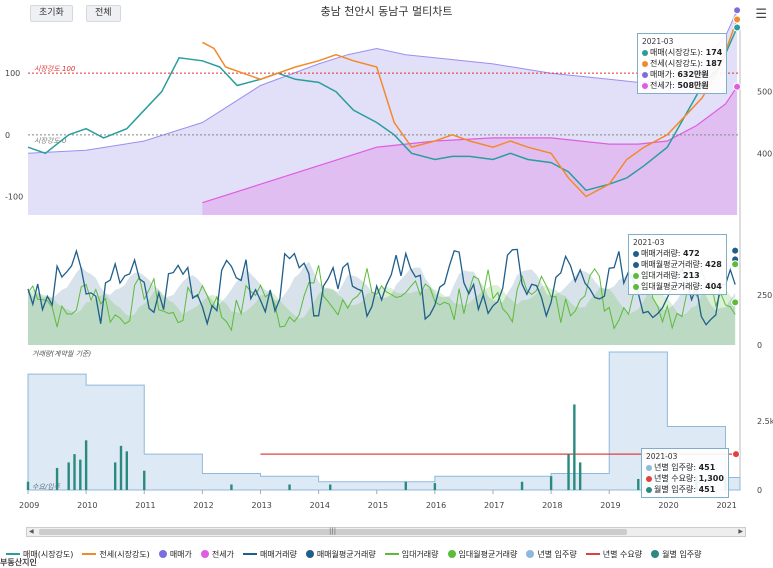  What do you see at coordinates (12, 73) in the screenshot?
I see `y-tick-left: 100` at bounding box center [12, 73].